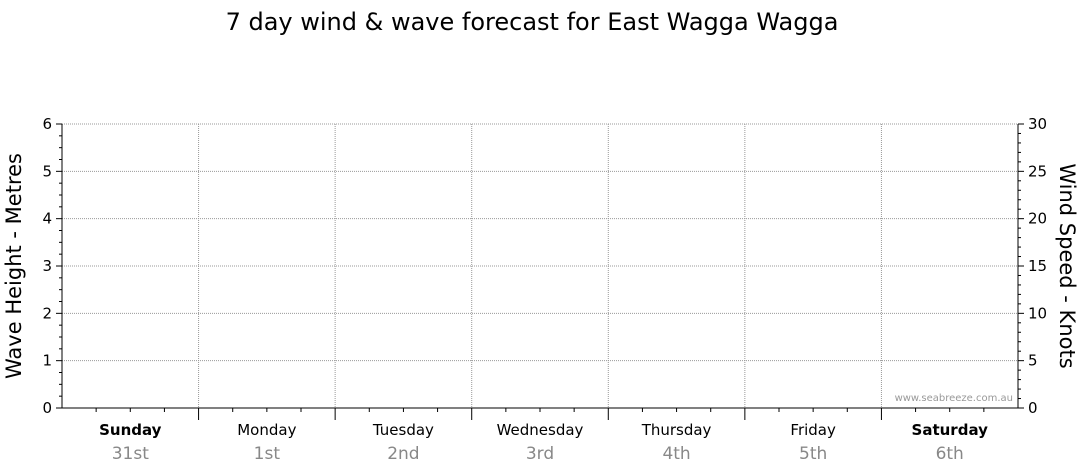  I want to click on day-date-label: 2nd, so click(403, 454).